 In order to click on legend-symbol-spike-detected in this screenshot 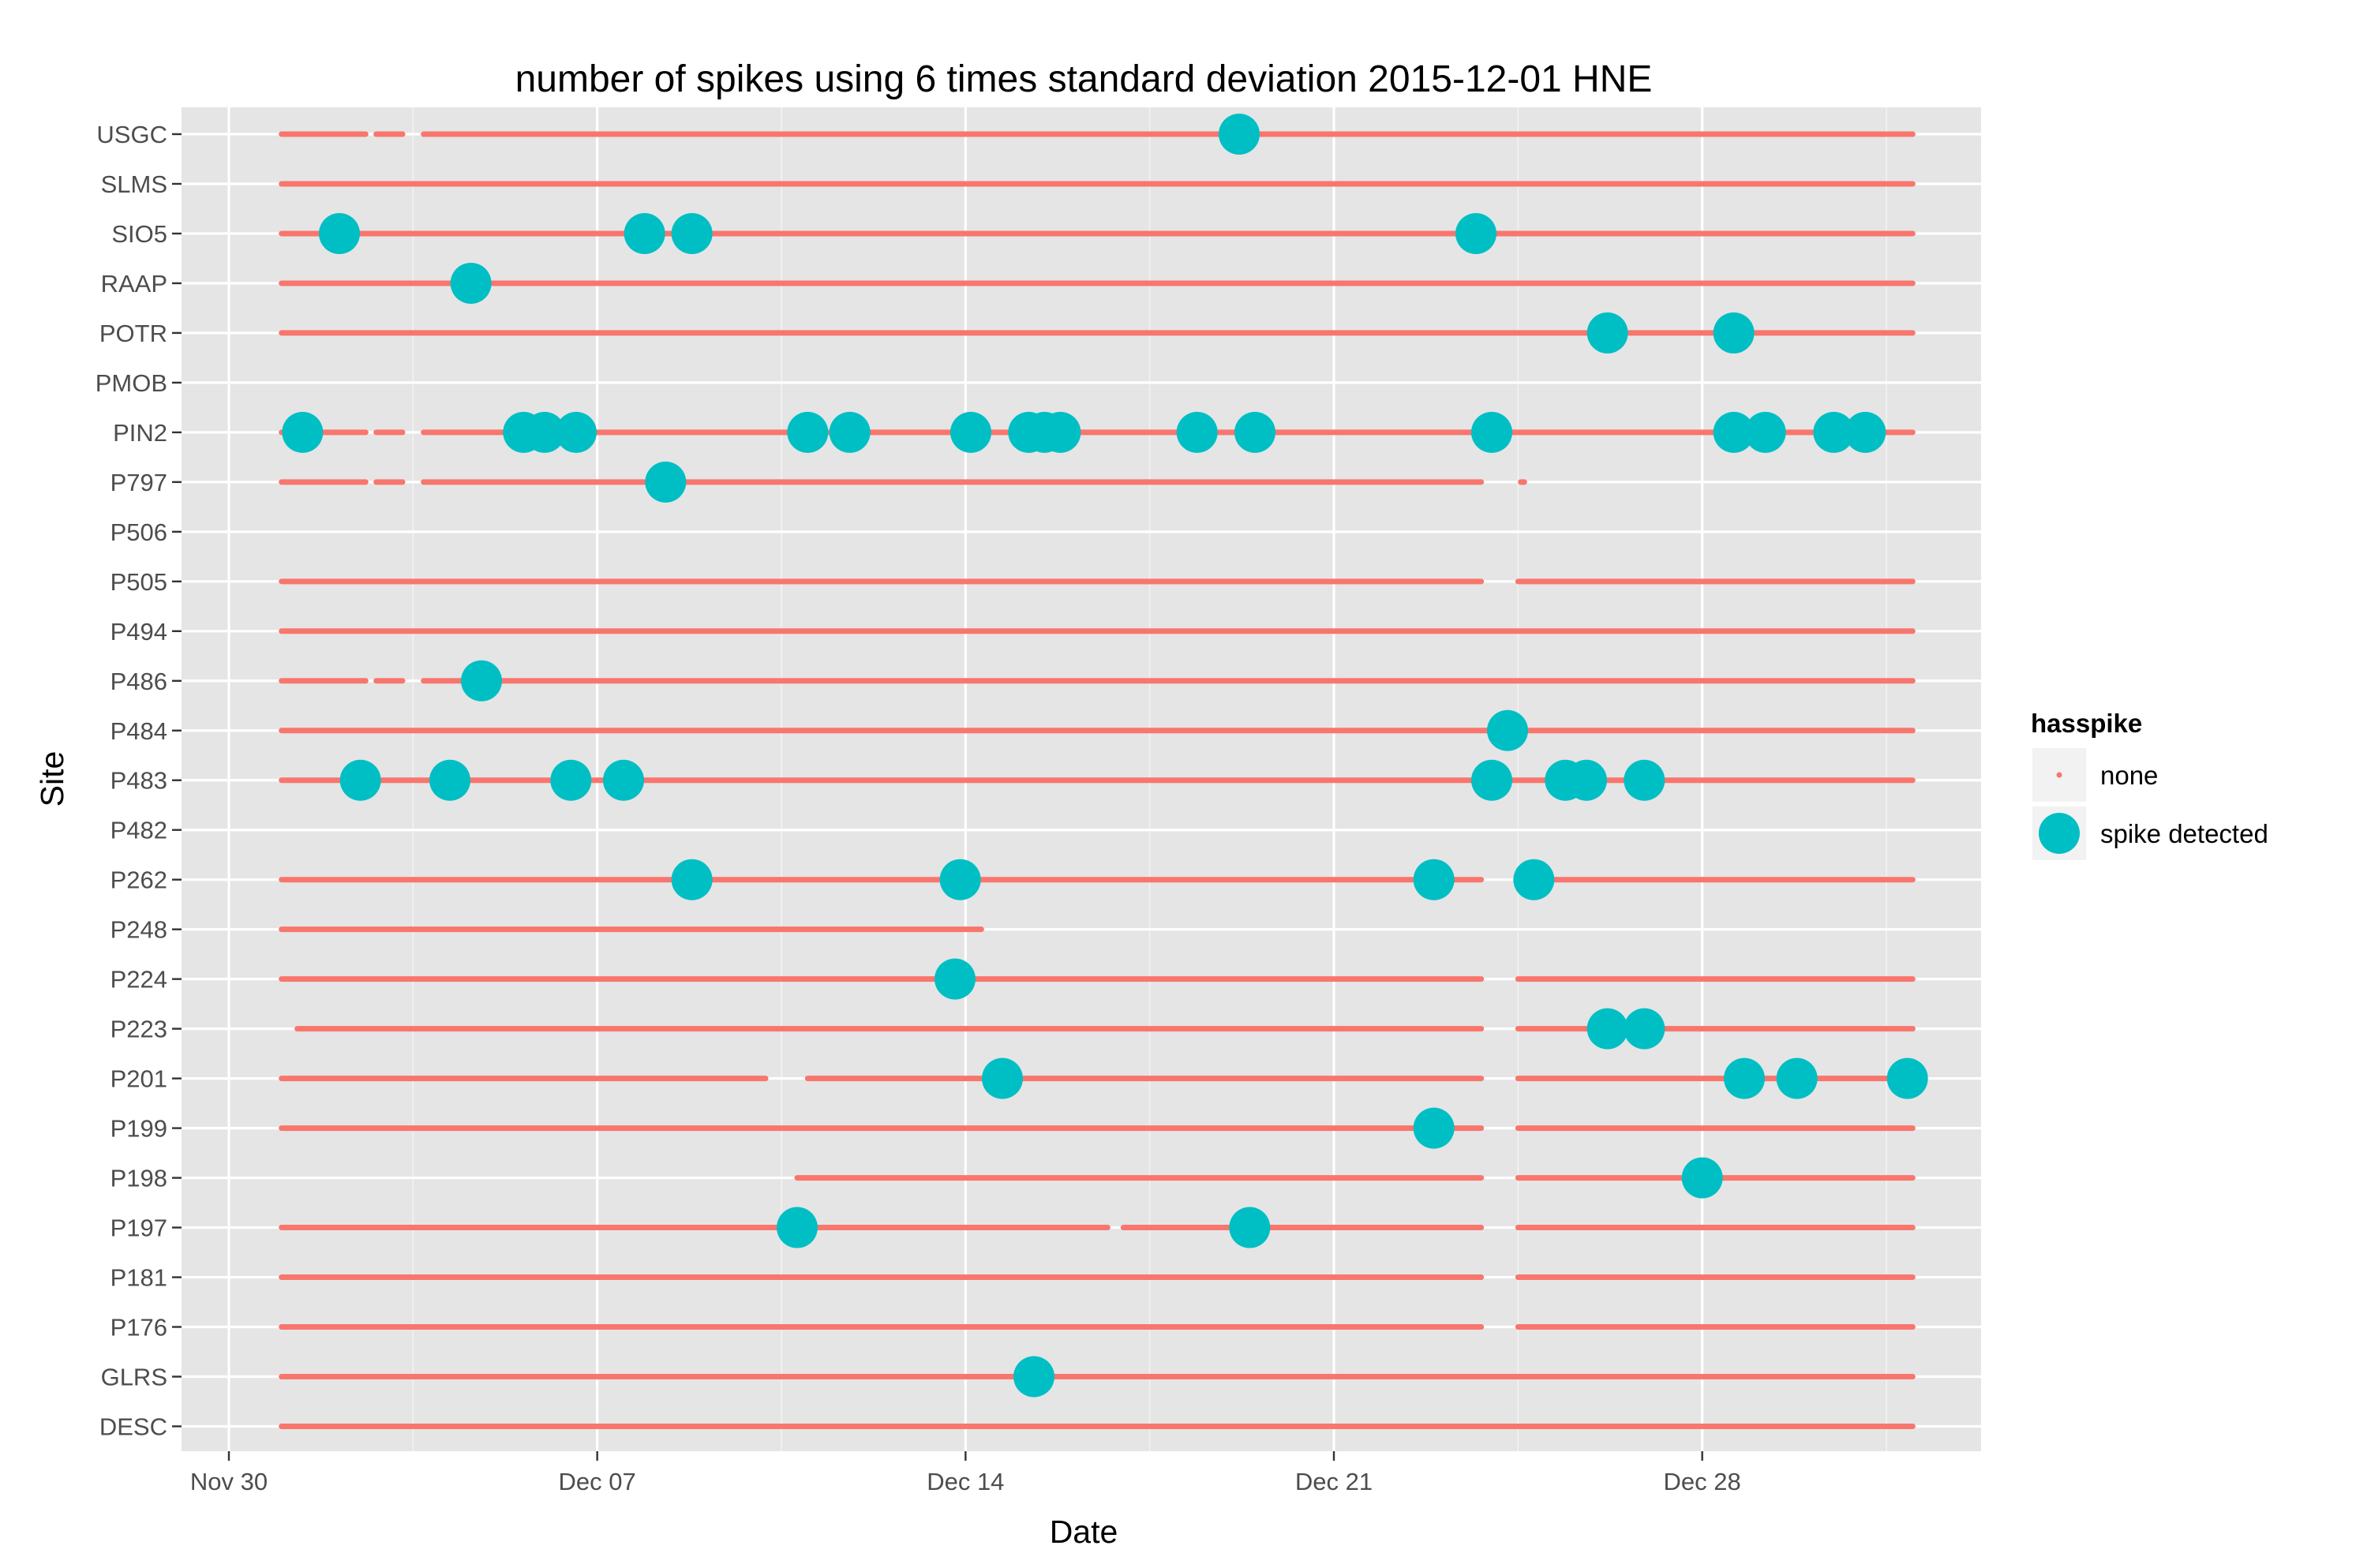, I will do `click(2059, 834)`.